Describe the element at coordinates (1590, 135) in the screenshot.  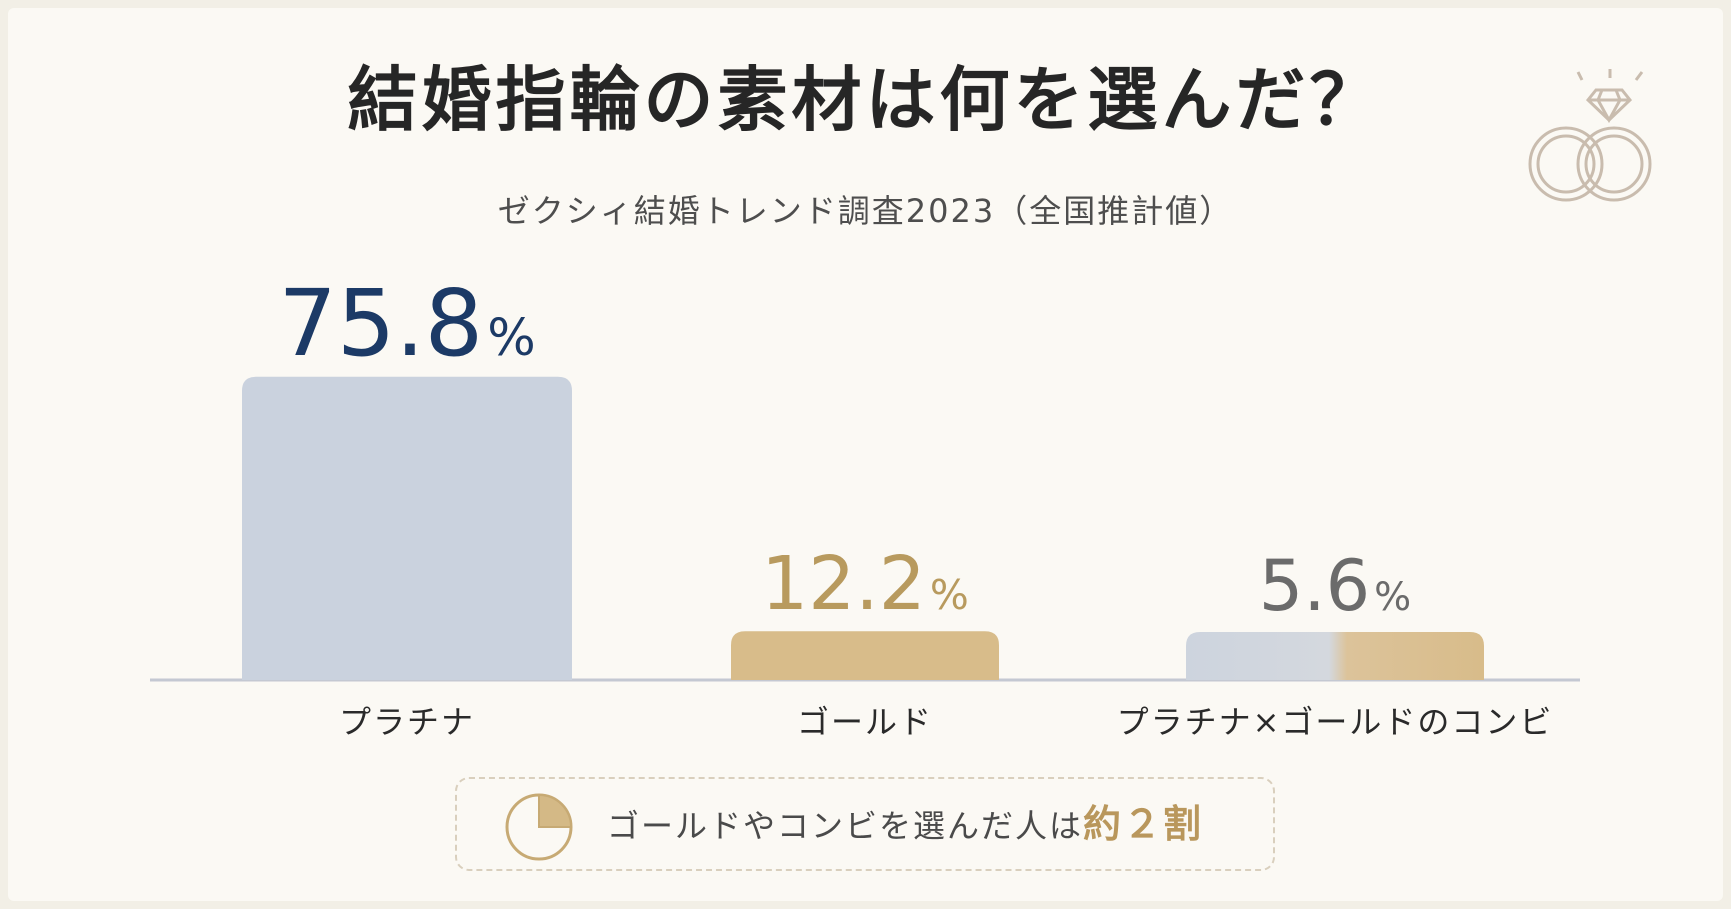
I see `wedding-rings-icon` at that location.